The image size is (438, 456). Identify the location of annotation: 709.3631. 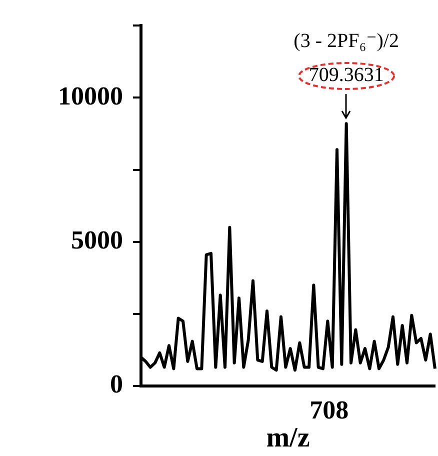
(346, 75).